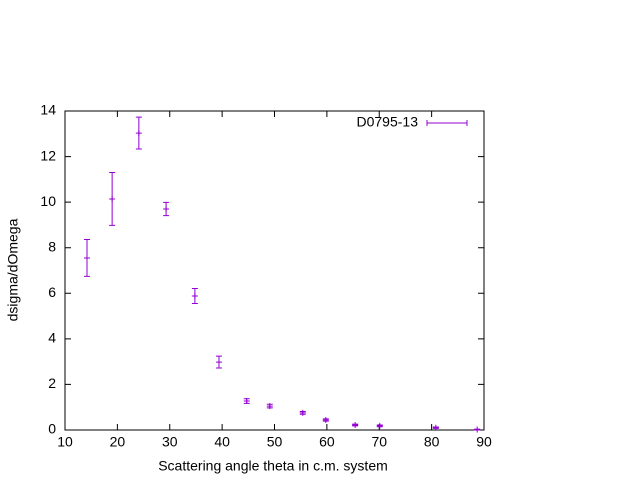  What do you see at coordinates (52, 338) in the screenshot?
I see `y-tick-label: 4` at bounding box center [52, 338].